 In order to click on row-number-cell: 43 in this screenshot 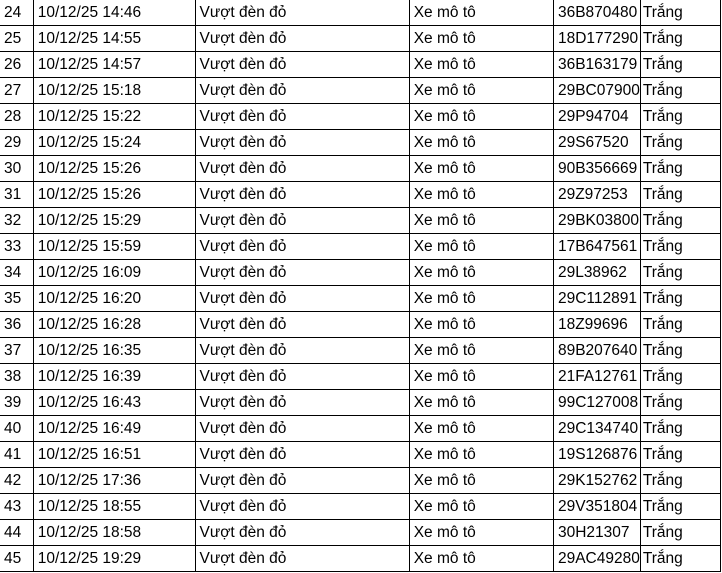, I will do `click(17, 506)`.